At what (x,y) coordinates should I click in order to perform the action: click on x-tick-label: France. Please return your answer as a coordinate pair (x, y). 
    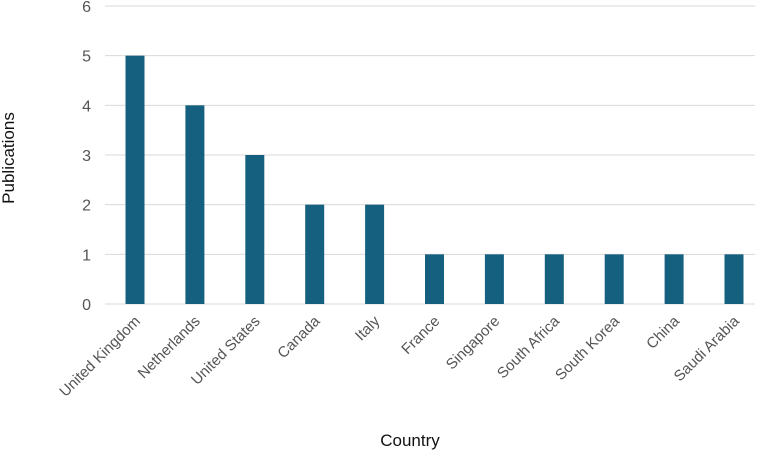
    Looking at the image, I should click on (420, 335).